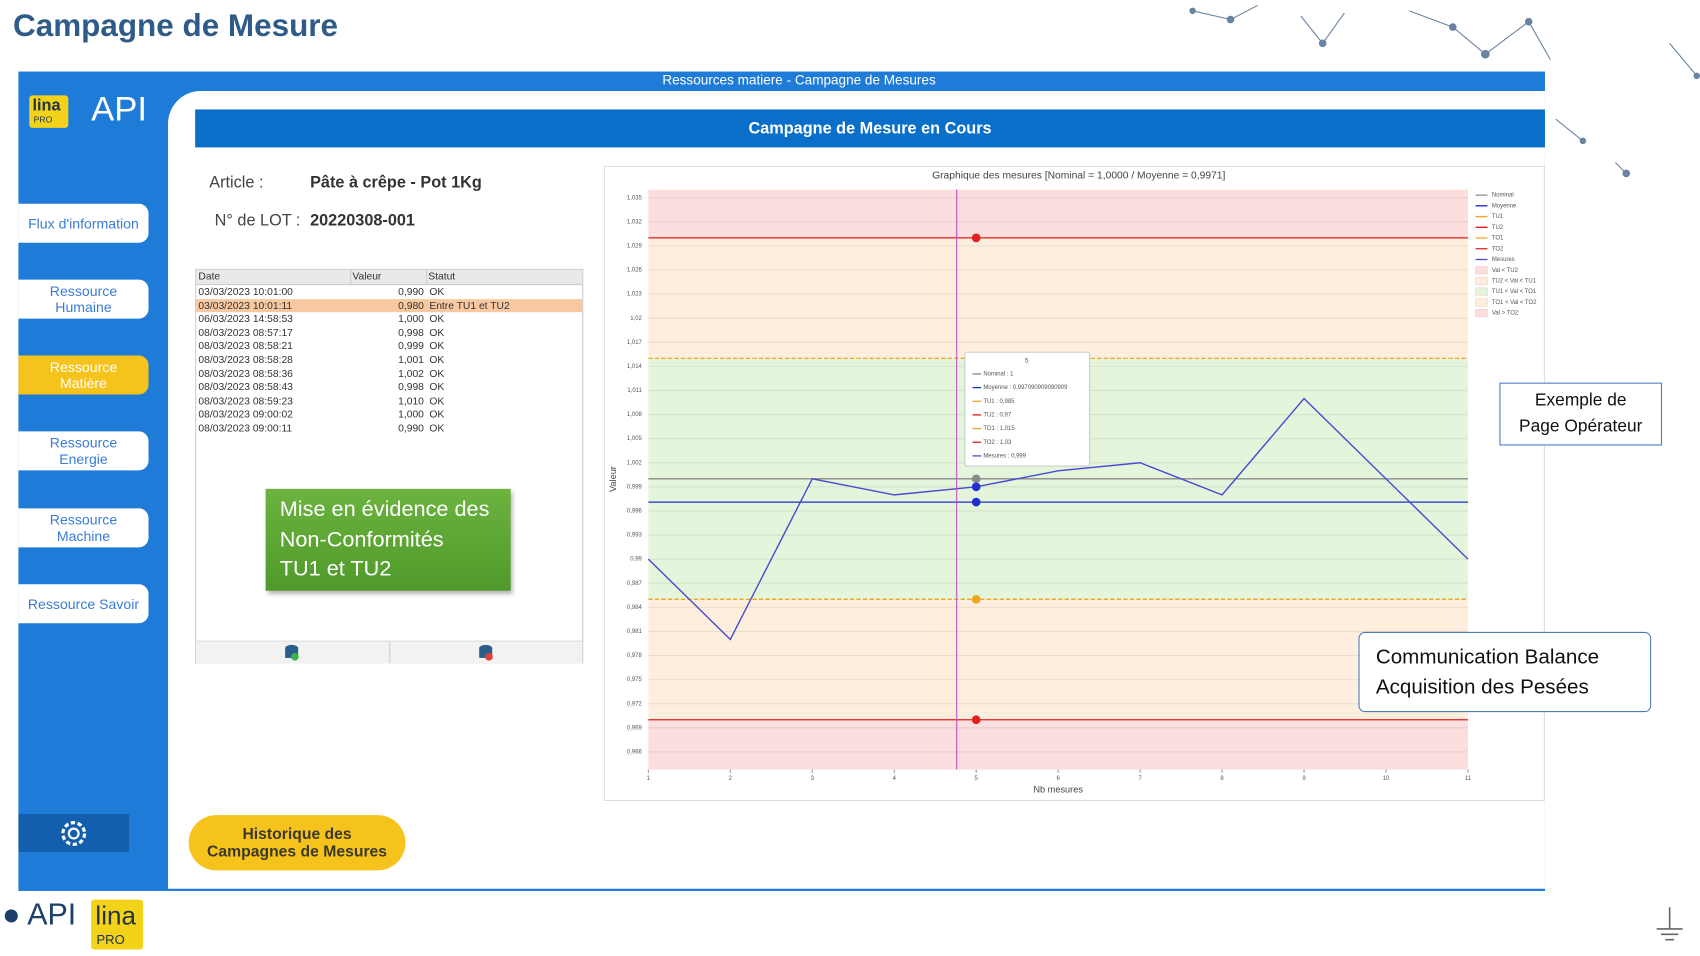 This screenshot has height=956, width=1700. Describe the element at coordinates (427, 276) in the screenshot. I see `column-divider` at that location.